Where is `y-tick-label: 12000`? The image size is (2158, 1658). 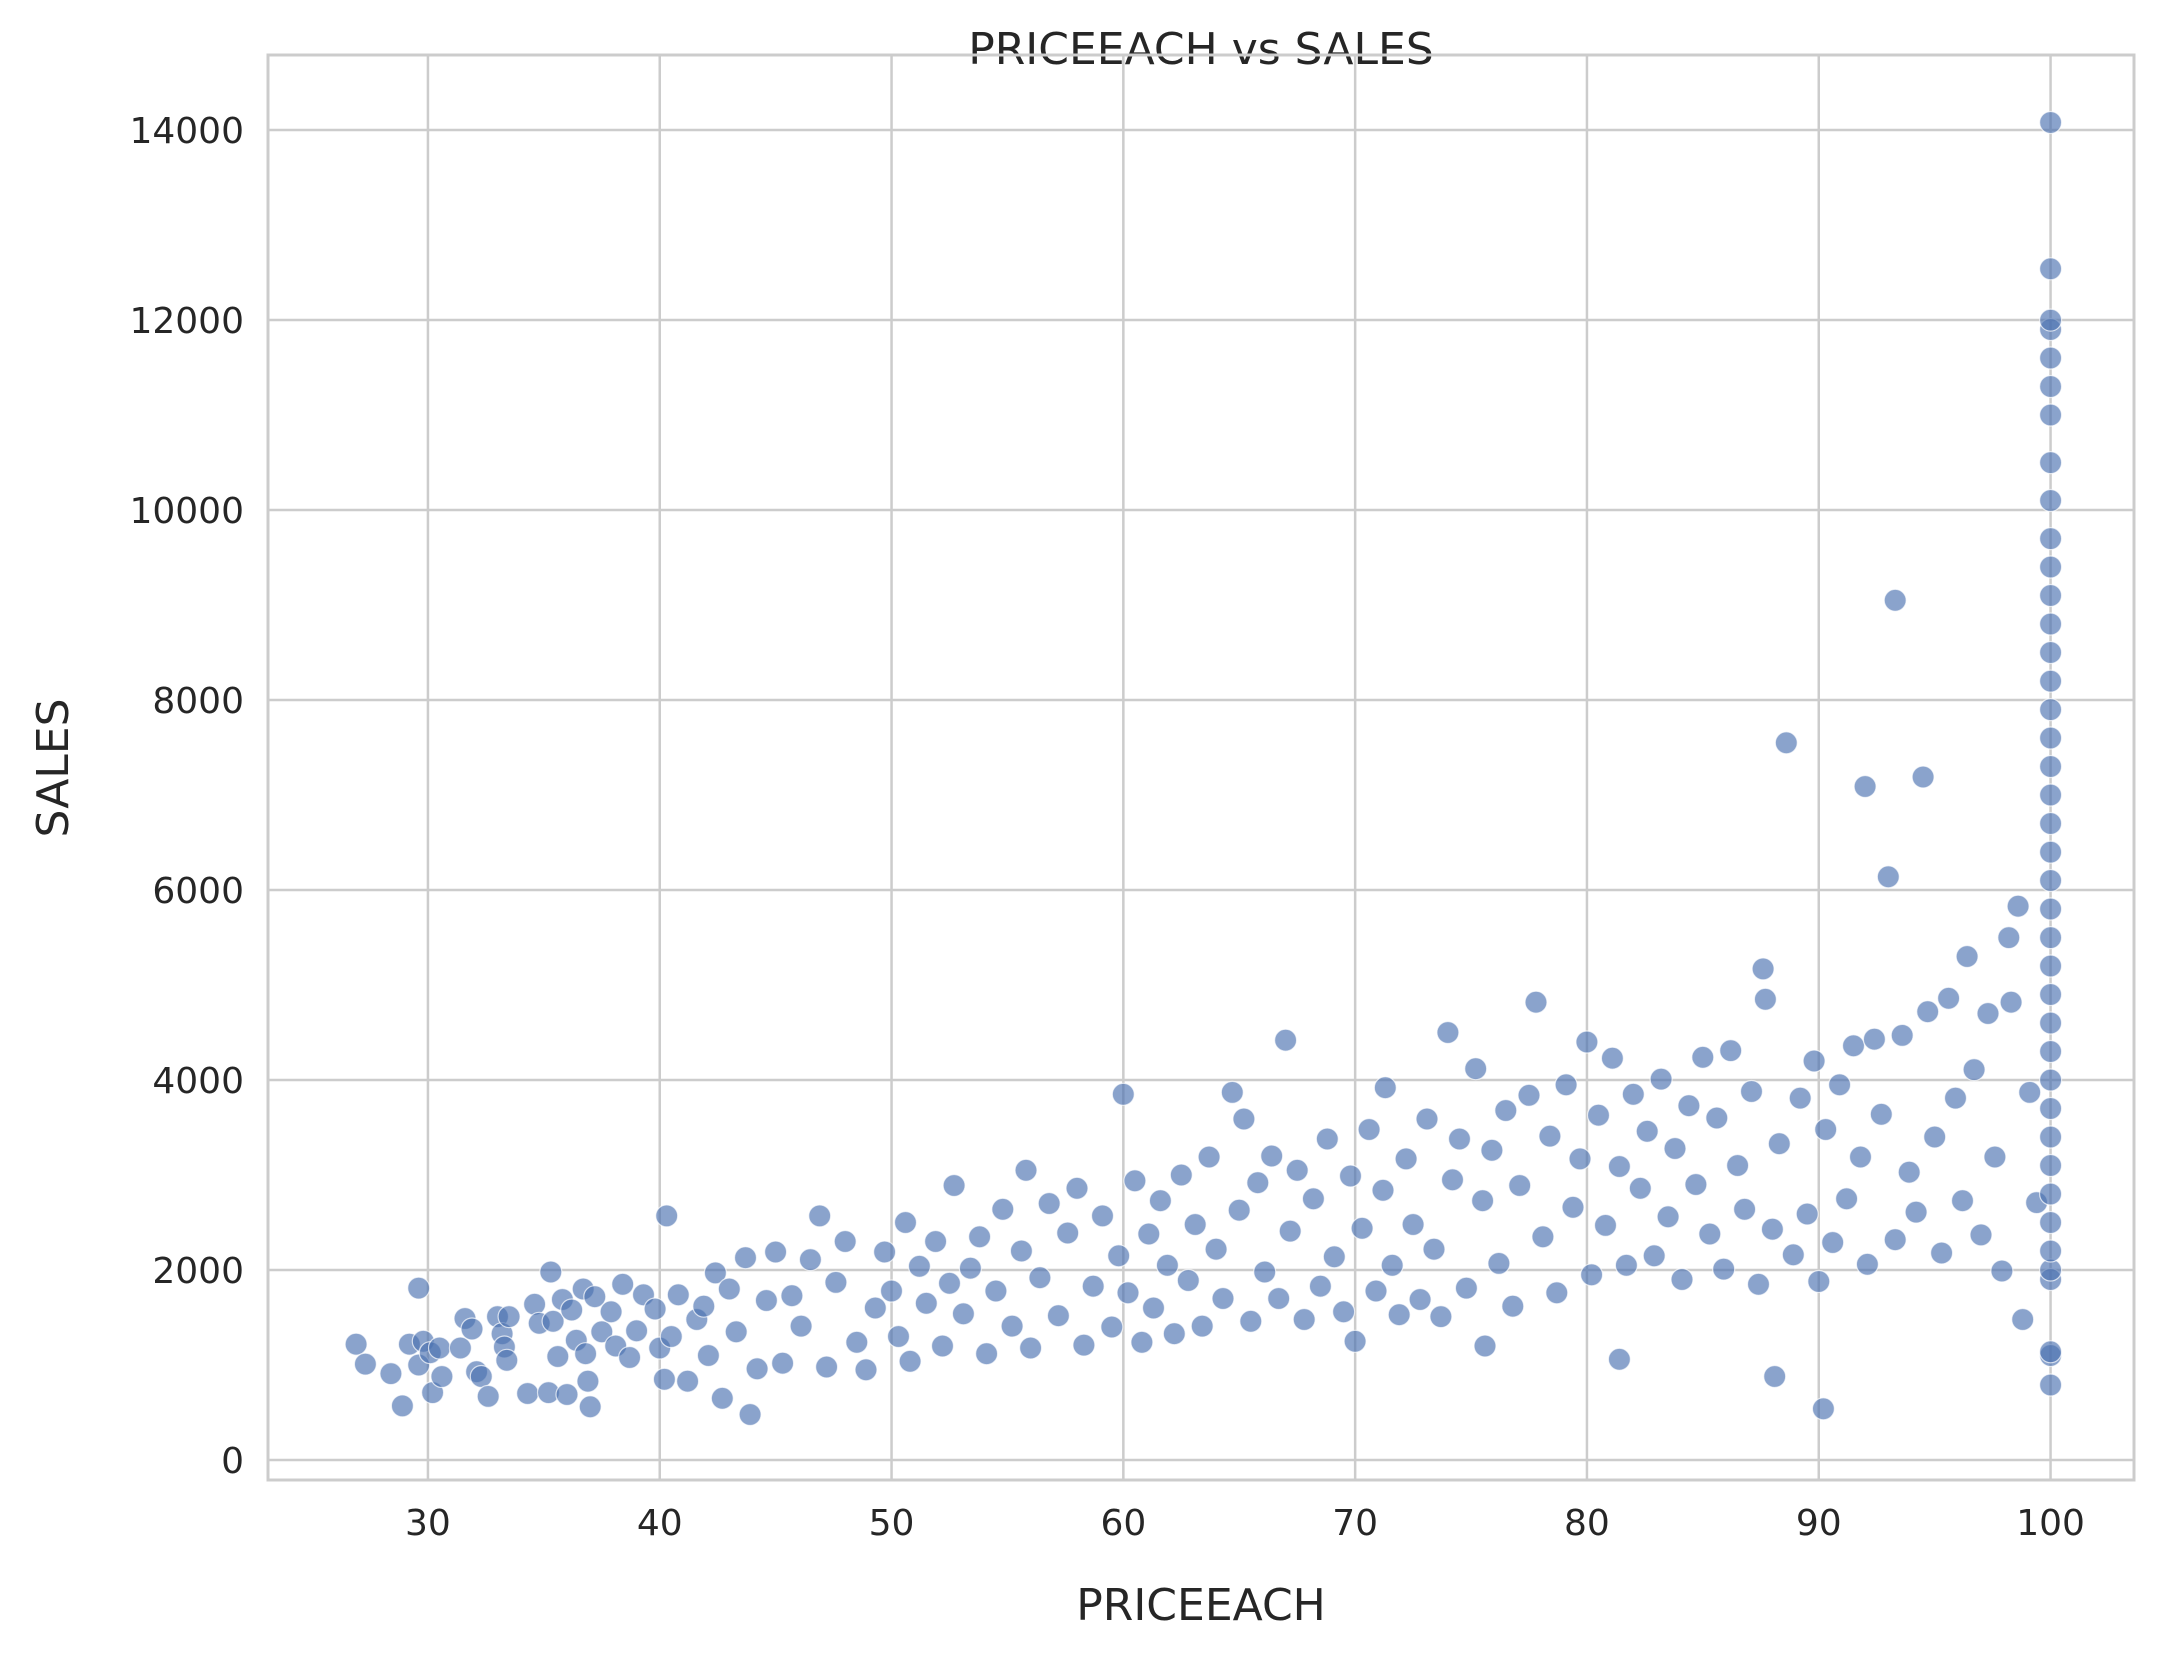 y-tick-label: 12000 is located at coordinates (186, 321).